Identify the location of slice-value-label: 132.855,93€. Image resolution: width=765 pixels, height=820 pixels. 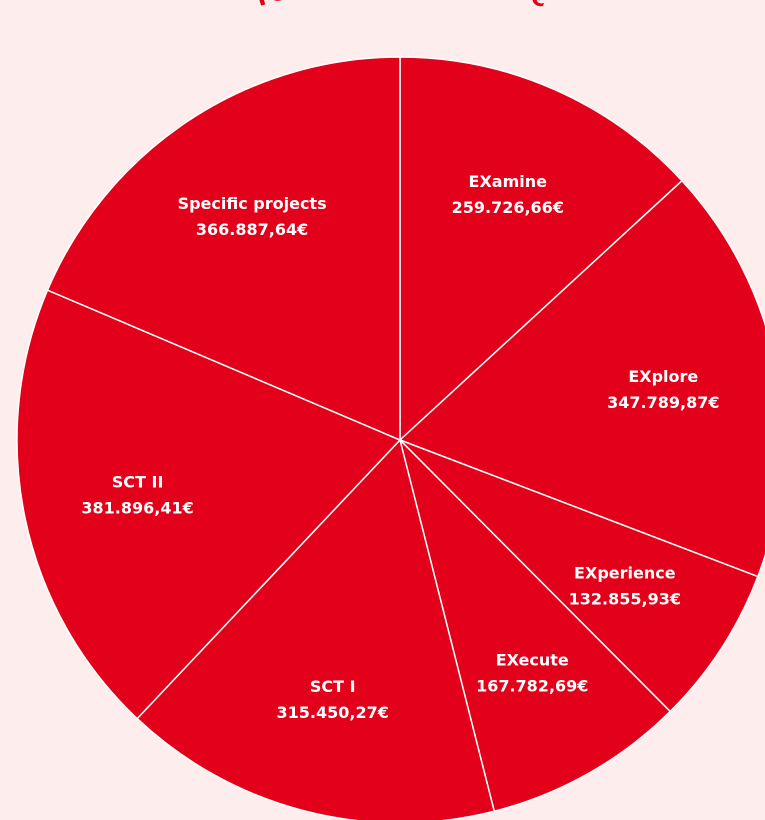
(625, 599).